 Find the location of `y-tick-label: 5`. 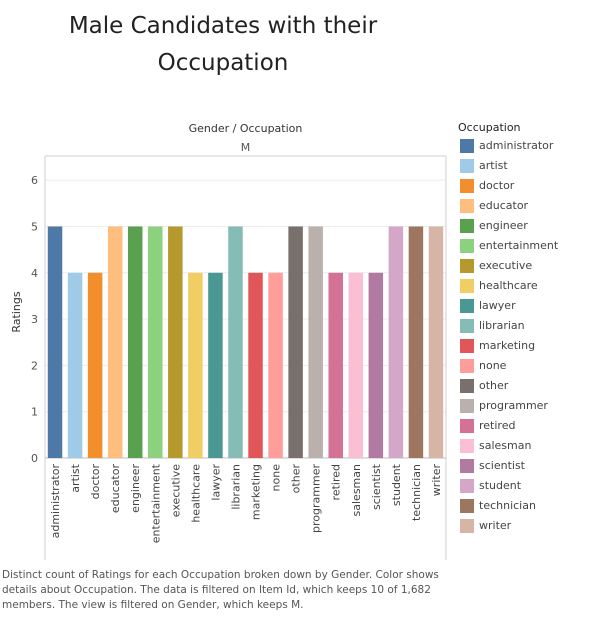

y-tick-label: 5 is located at coordinates (34, 226).